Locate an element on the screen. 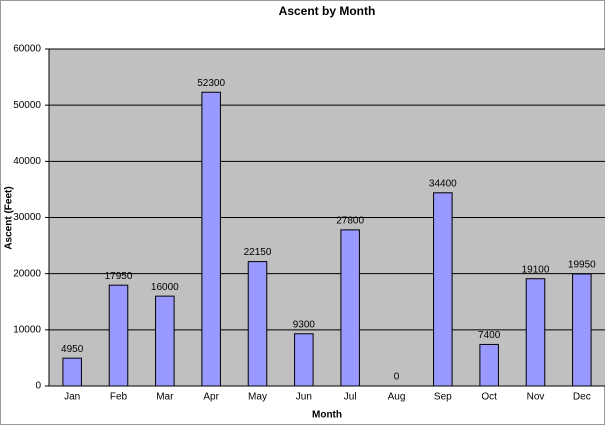 This screenshot has width=609, height=429. y-tick-label: 10000 is located at coordinates (27, 329).